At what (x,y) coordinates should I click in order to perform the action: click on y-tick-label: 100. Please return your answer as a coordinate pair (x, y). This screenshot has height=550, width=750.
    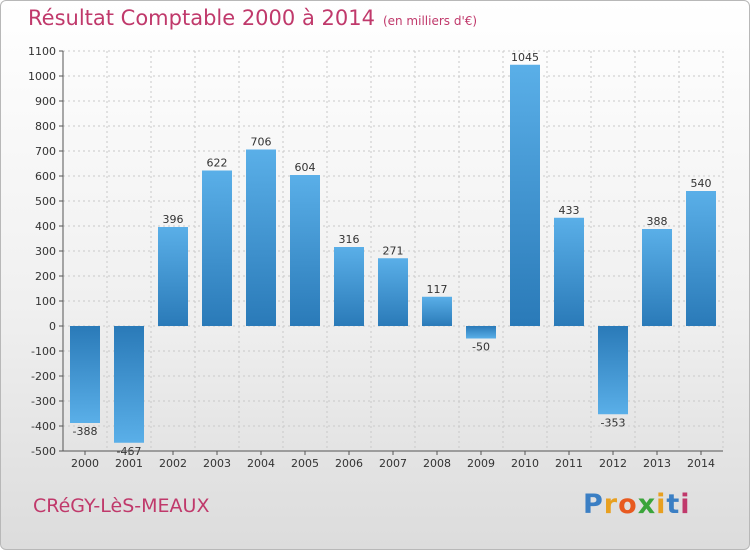
    Looking at the image, I should click on (45, 301).